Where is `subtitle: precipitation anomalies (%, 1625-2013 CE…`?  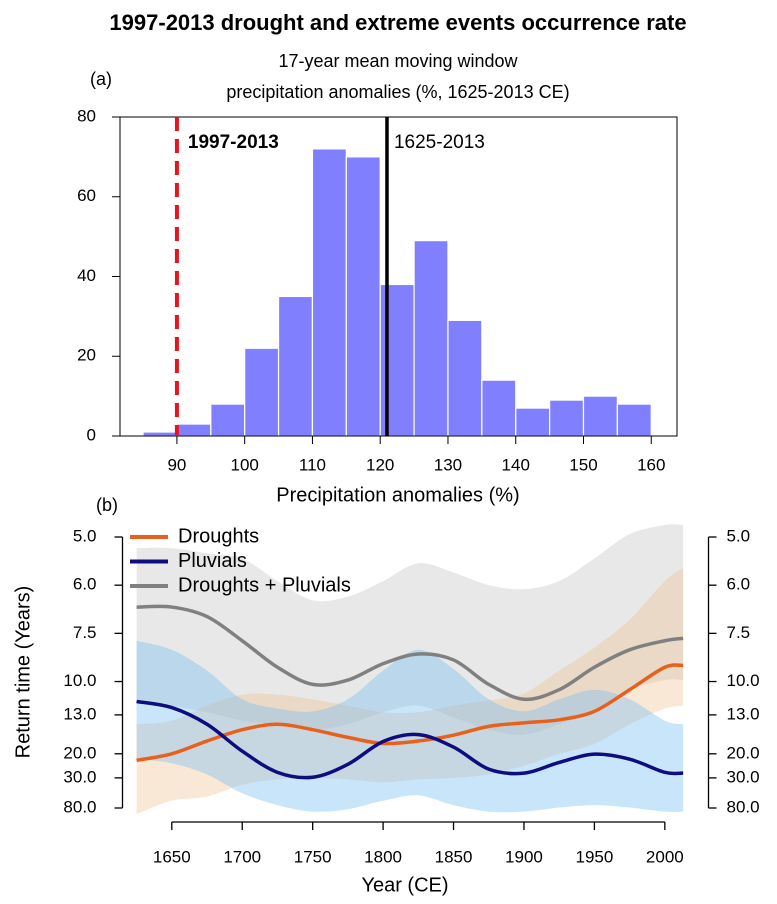
subtitle: precipitation anomalies (%, 1625-2013 CE… is located at coordinates (397, 92).